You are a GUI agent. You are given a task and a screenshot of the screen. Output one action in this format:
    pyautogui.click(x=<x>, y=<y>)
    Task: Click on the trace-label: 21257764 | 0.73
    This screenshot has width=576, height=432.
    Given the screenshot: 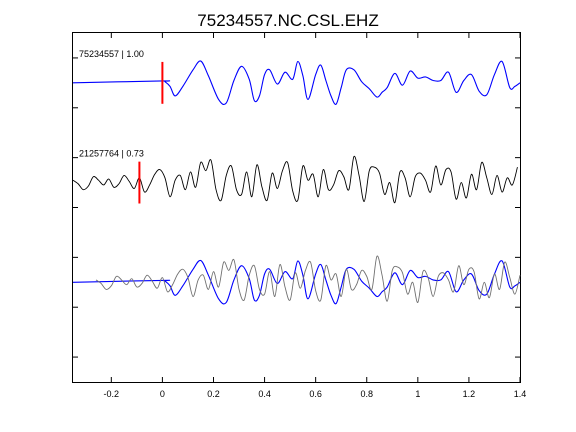 What is the action you would take?
    pyautogui.click(x=111, y=154)
    